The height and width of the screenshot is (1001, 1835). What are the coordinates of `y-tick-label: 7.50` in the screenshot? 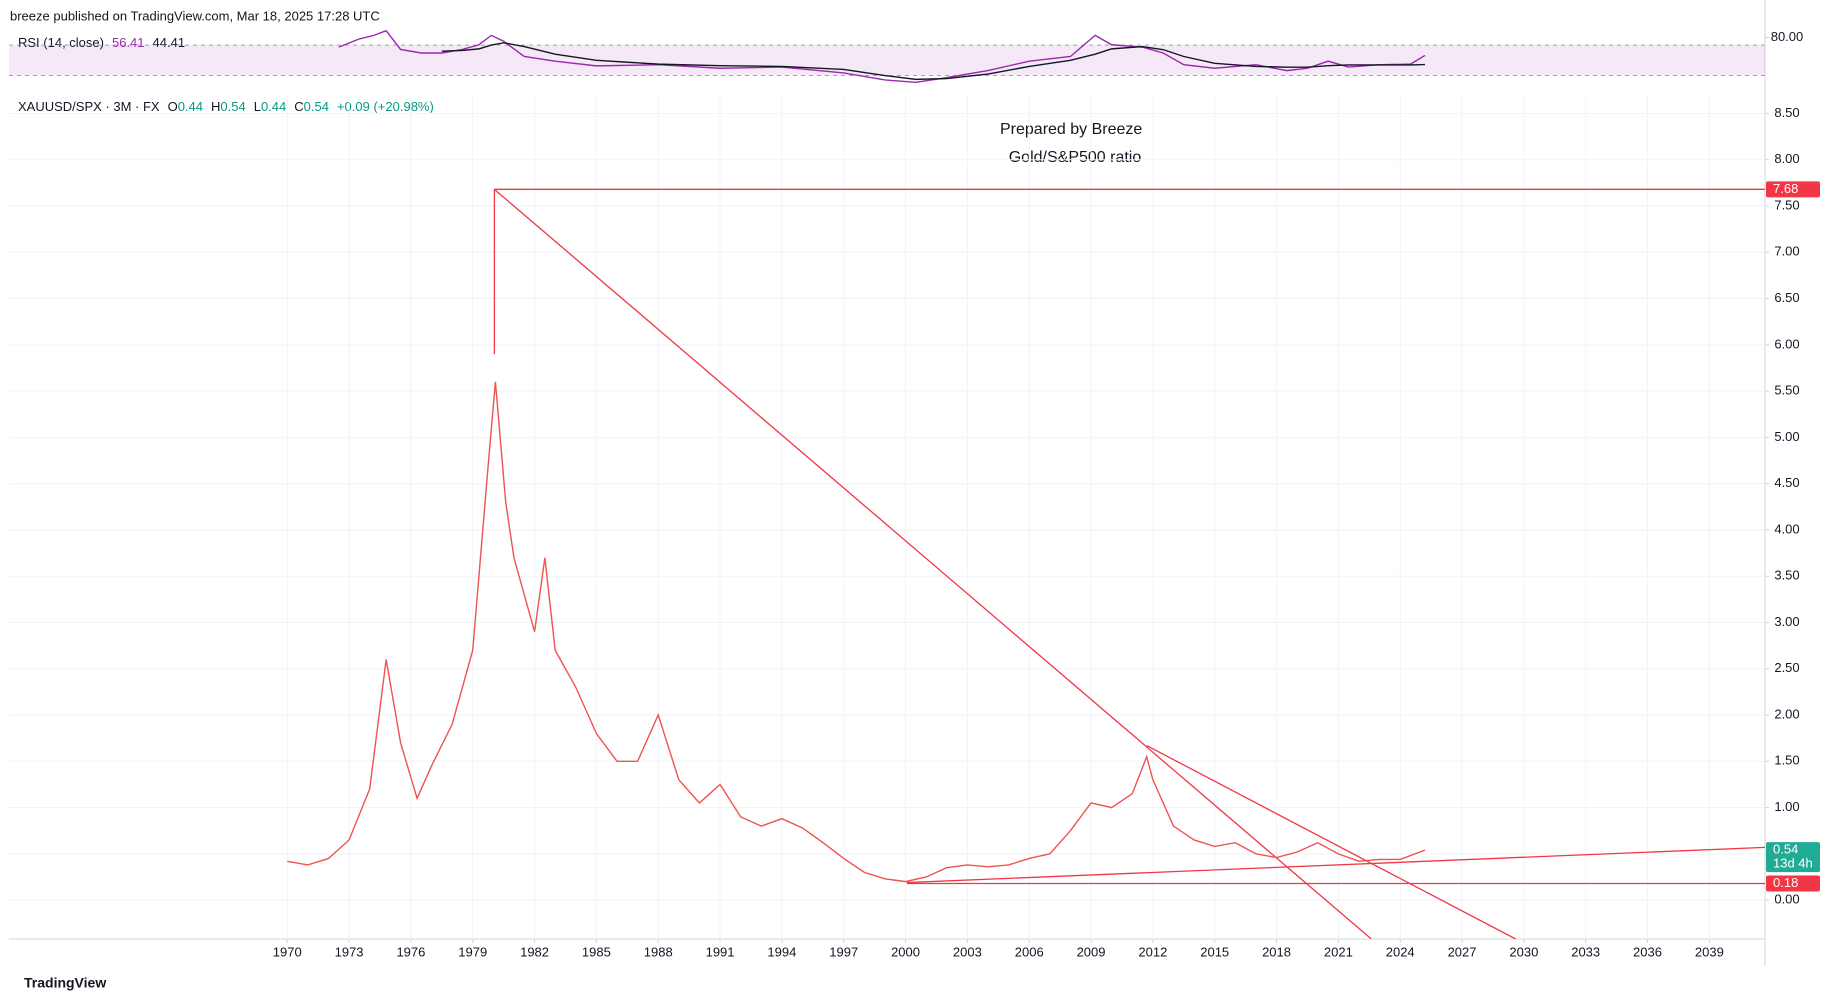 It's located at (1786, 204).